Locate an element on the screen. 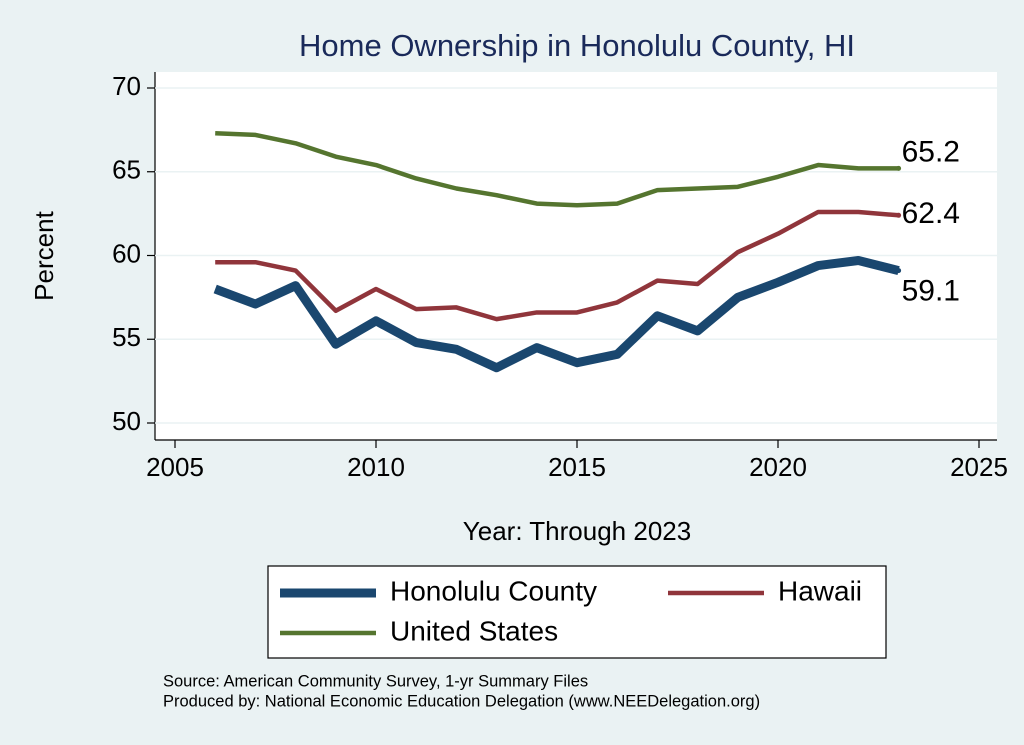 This screenshot has height=745, width=1024. y-tick-label: 70 is located at coordinates (126, 86).